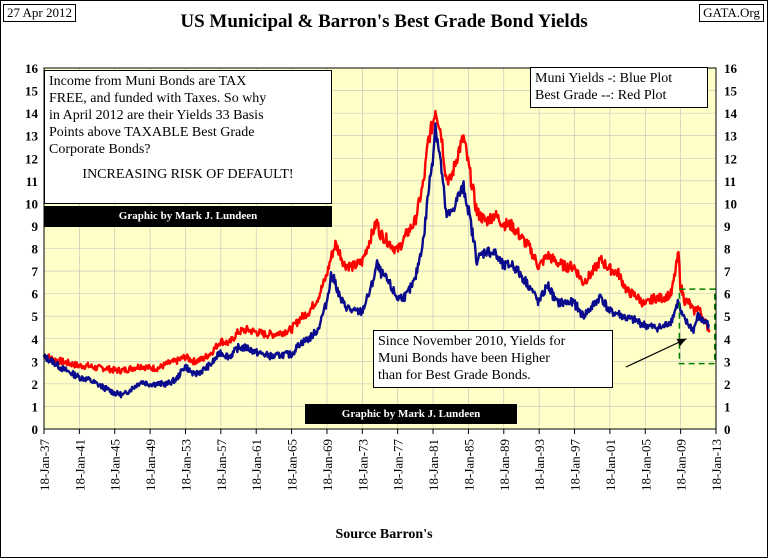 This screenshot has height=558, width=768. Describe the element at coordinates (79, 465) in the screenshot. I see `x-tick-label: 18-Jan-41` at that location.